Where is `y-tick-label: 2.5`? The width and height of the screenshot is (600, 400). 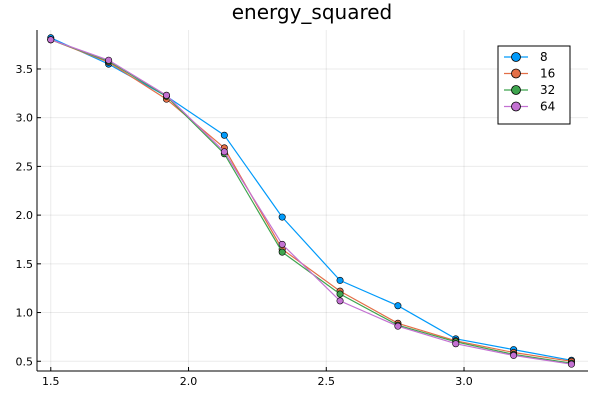
y-tick-label: 2.5 is located at coordinates (25, 166).